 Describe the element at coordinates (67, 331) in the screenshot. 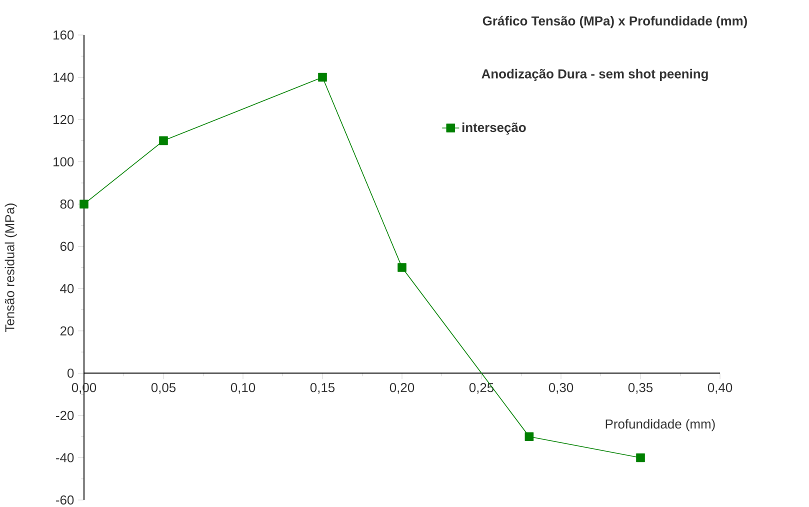

I see `y-tick-label: 20` at that location.